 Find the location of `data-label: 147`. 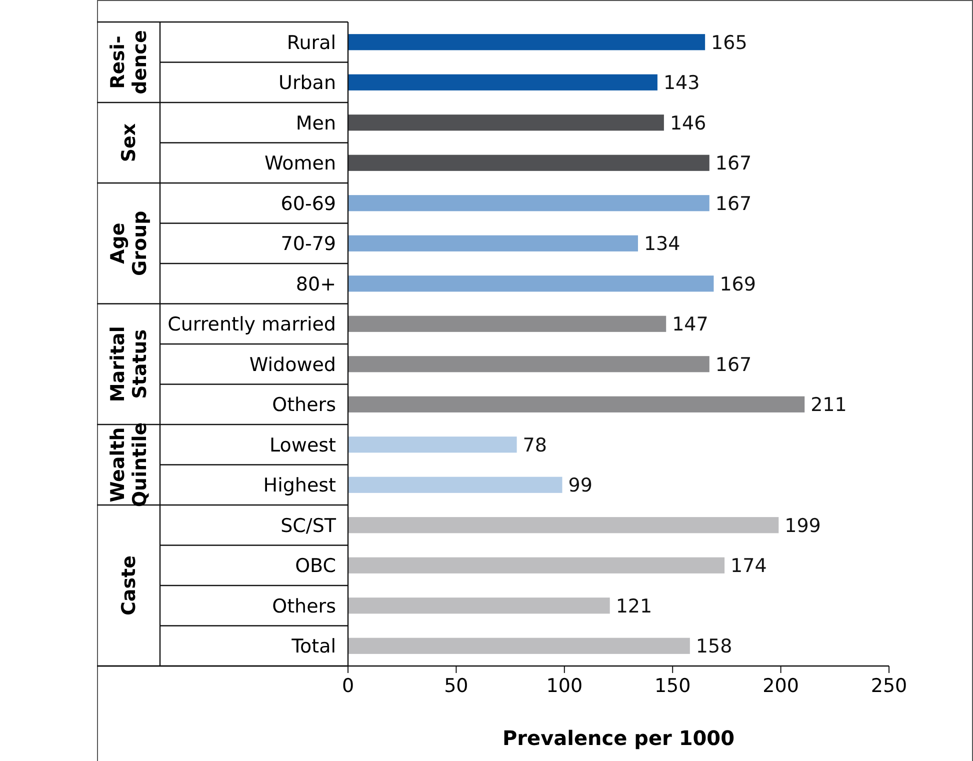

data-label: 147 is located at coordinates (690, 325).